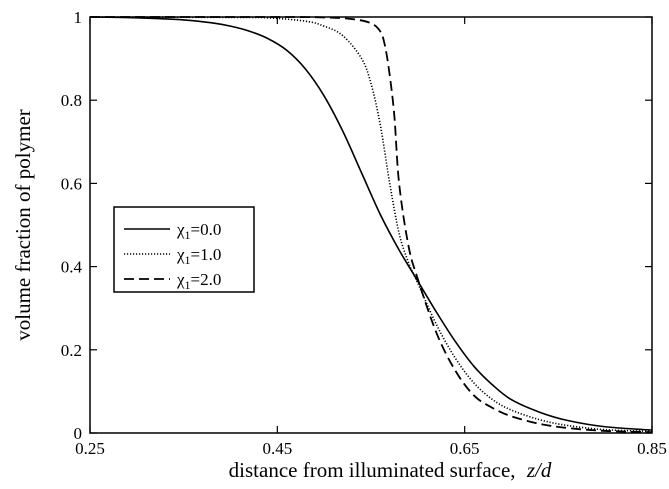 This screenshot has height=489, width=669. What do you see at coordinates (71, 183) in the screenshot?
I see `y-tick-label: 0.6` at bounding box center [71, 183].